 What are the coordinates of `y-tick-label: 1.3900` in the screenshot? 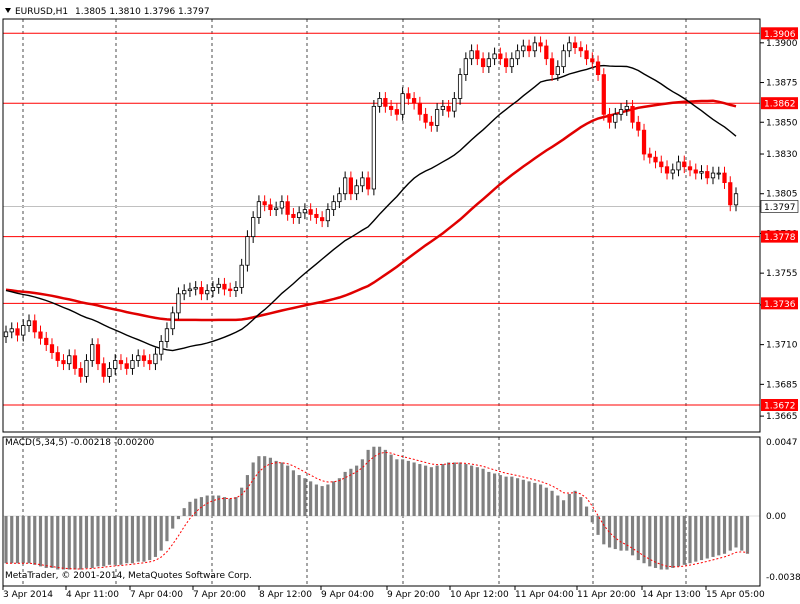 It's located at (782, 44).